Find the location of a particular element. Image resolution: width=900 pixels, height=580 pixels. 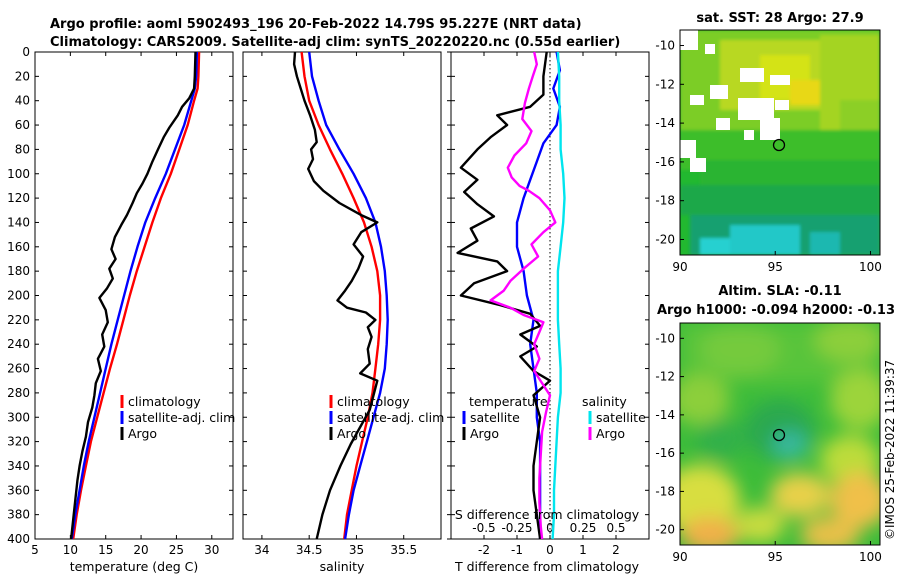

s-difference-axis-label: S difference from climatology is located at coordinates (547, 514).